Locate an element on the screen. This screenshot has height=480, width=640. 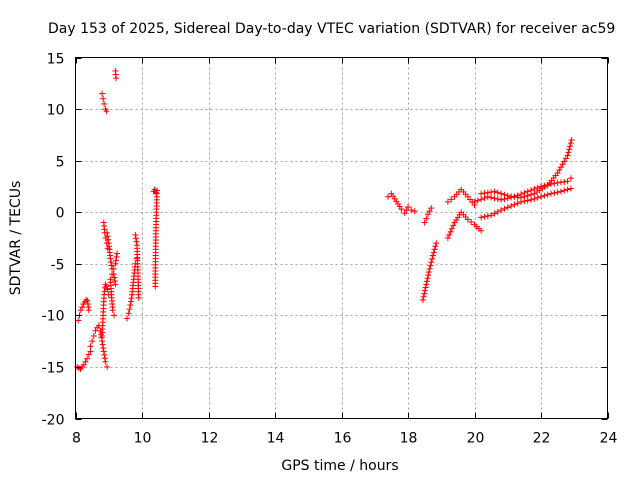
y-tick-label: 15 is located at coordinates (56, 60).